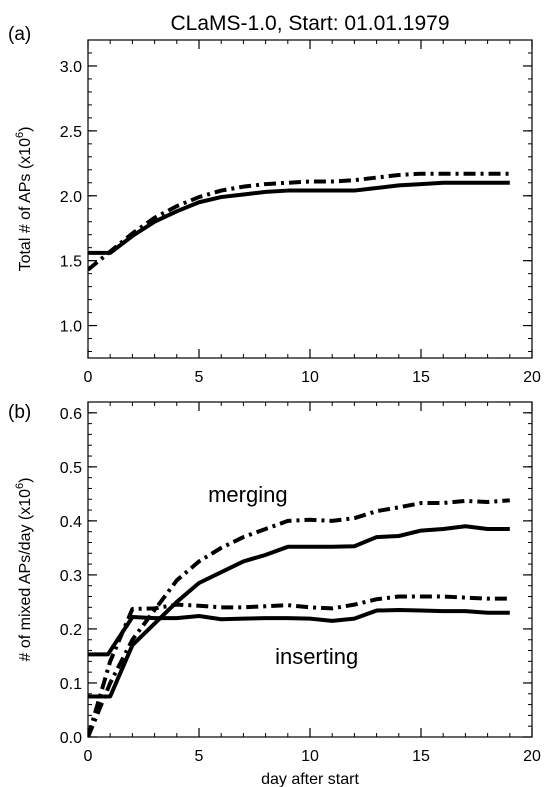 This screenshot has height=787, width=544. What do you see at coordinates (532, 377) in the screenshot?
I see `panel-a-xtick-label: 20` at bounding box center [532, 377].